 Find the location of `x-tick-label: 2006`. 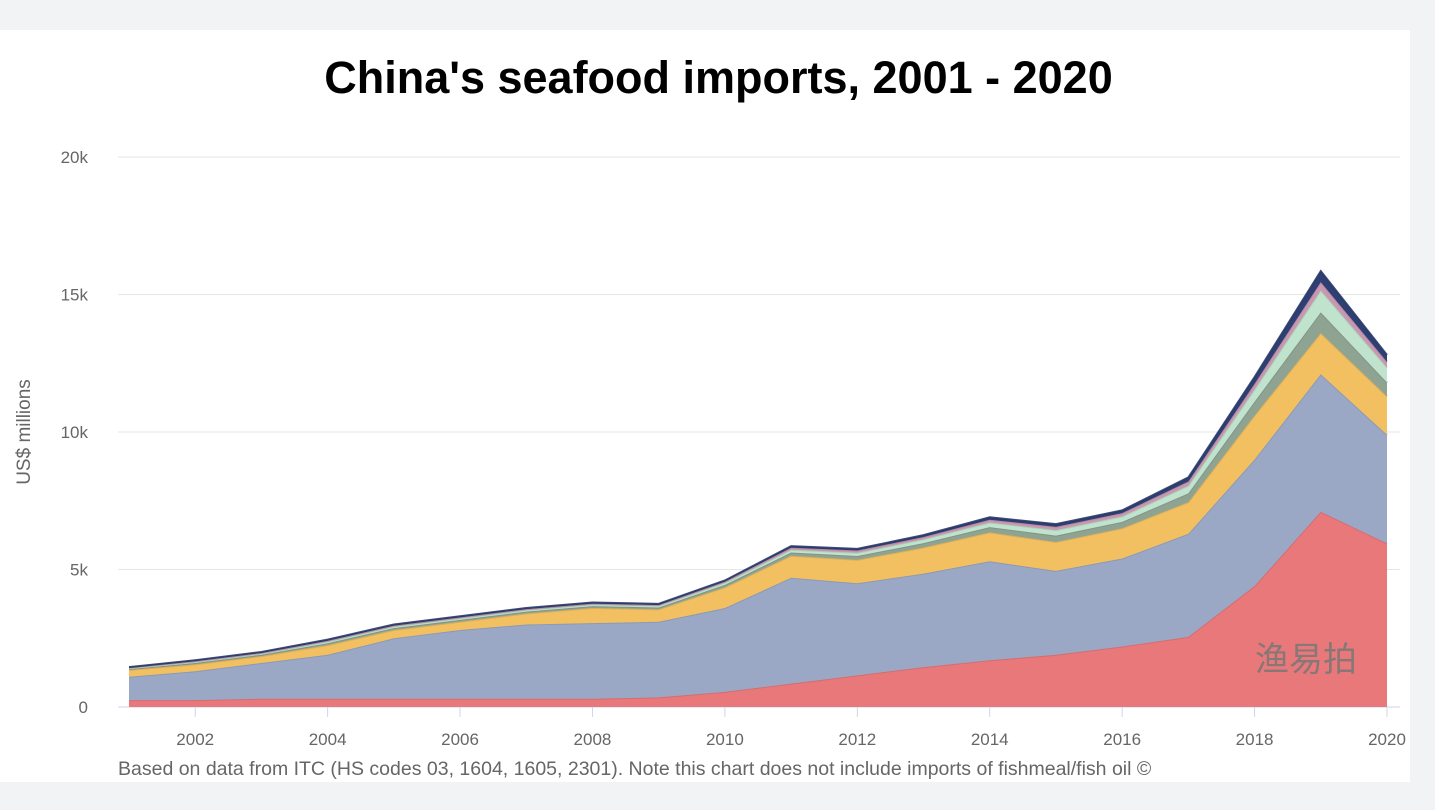

x-tick-label: 2006 is located at coordinates (460, 739).